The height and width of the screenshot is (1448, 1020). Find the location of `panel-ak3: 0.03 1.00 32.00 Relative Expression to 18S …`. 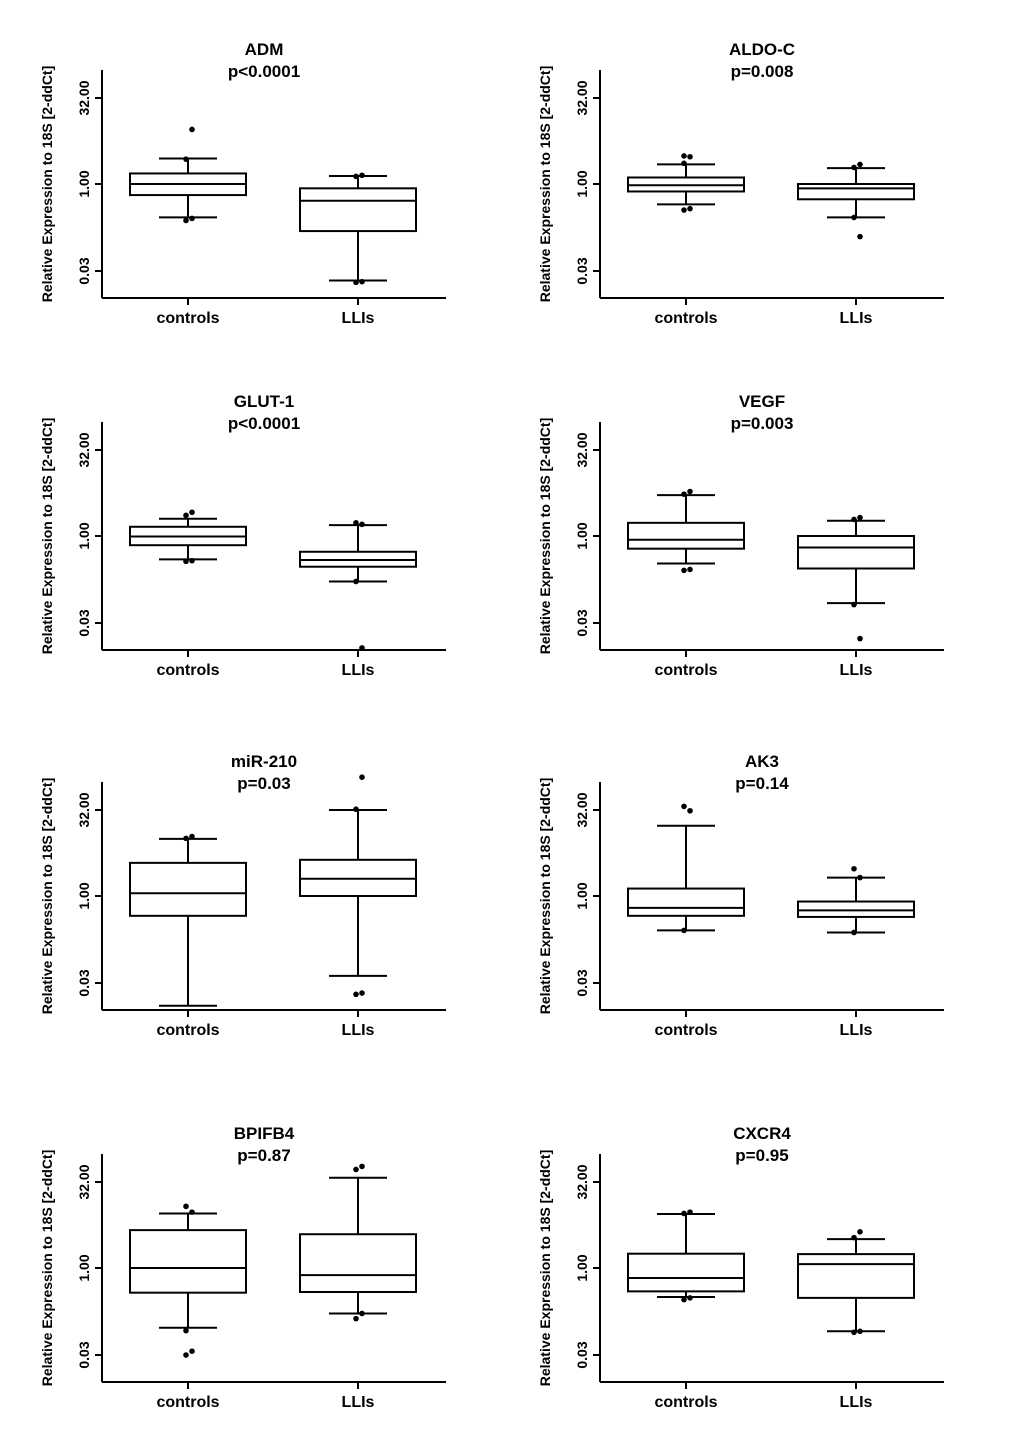

panel-ak3: 0.03 1.00 32.00 Relative Expression to 18S … is located at coordinates (740, 895).